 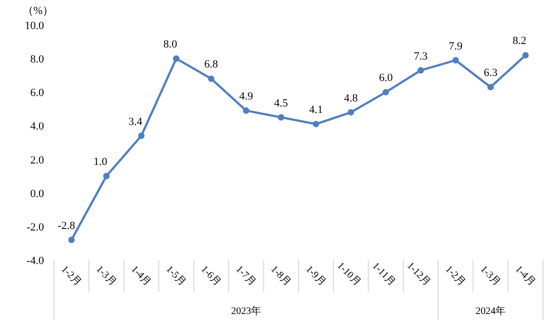 I want to click on x-tick-label: 1-11月, so click(x=384, y=274).